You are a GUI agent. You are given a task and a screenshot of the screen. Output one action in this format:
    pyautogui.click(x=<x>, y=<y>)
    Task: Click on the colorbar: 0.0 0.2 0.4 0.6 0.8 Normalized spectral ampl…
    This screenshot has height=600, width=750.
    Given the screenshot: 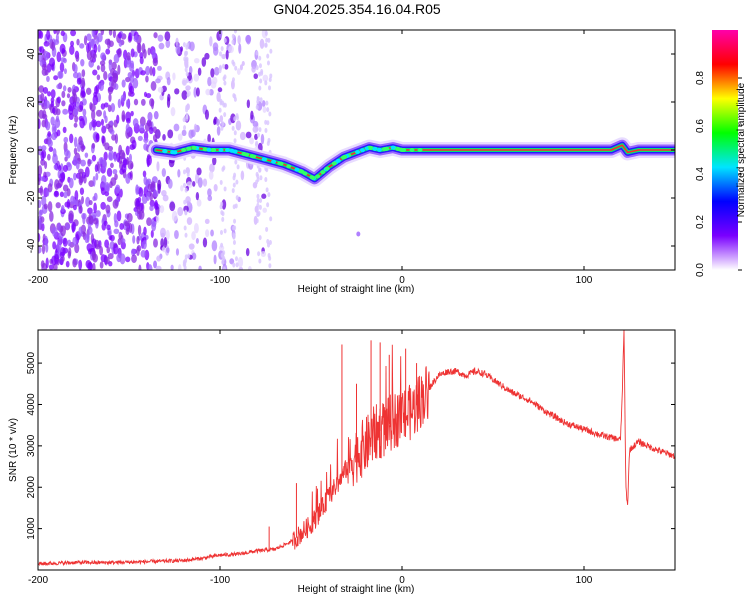 What is the action you would take?
    pyautogui.click(x=721, y=153)
    